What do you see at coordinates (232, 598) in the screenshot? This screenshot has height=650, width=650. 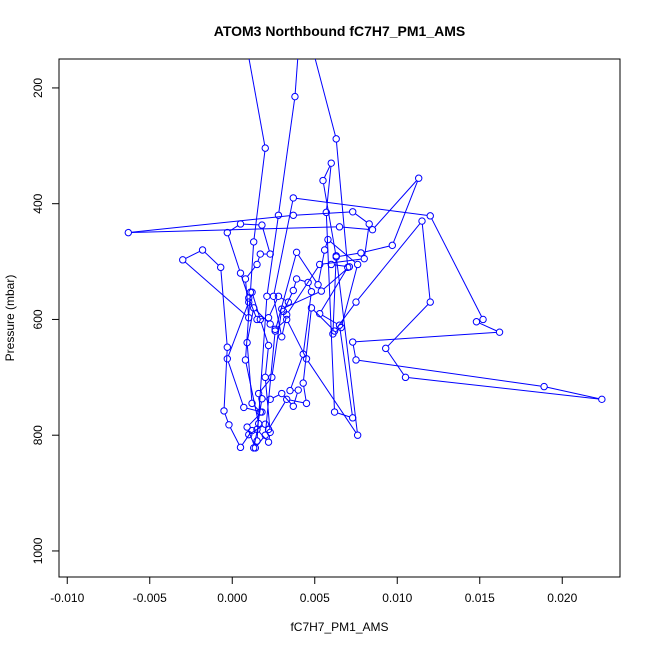 I see `x-tick-label: 0.000` at bounding box center [232, 598].